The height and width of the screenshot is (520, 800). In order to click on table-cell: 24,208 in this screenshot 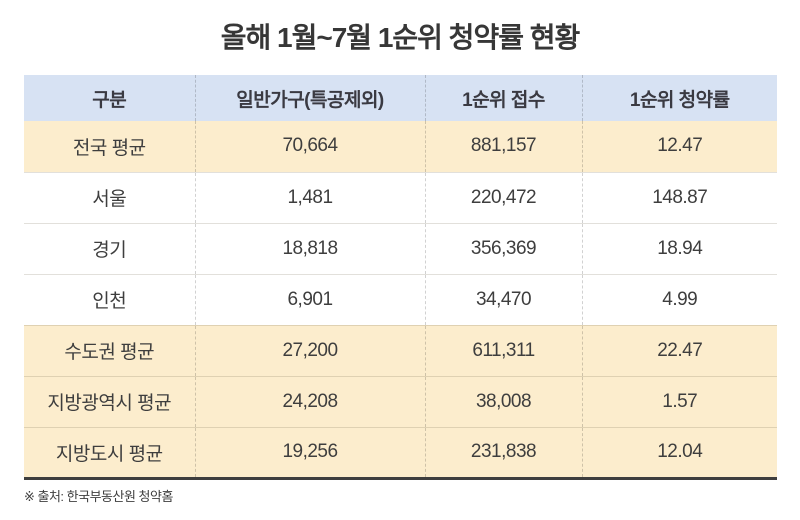, I will do `click(309, 401)`.